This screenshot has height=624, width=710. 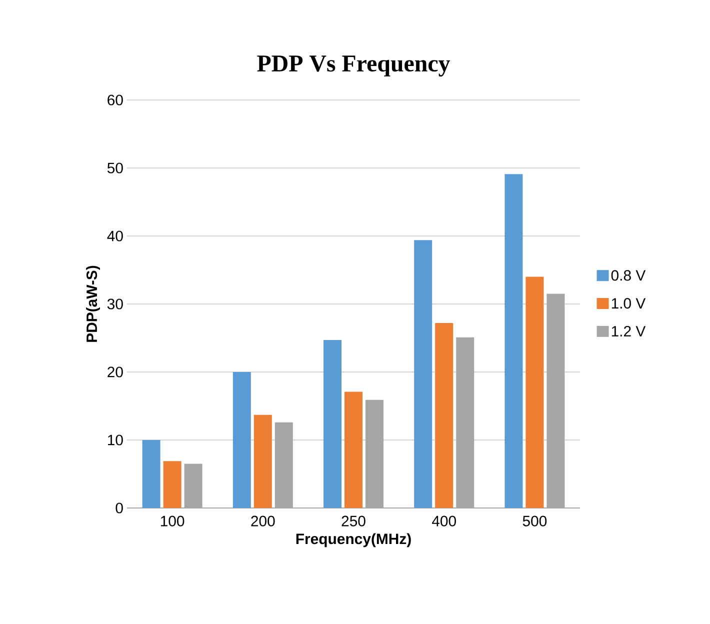 What do you see at coordinates (115, 168) in the screenshot?
I see `y-tick-label: 50` at bounding box center [115, 168].